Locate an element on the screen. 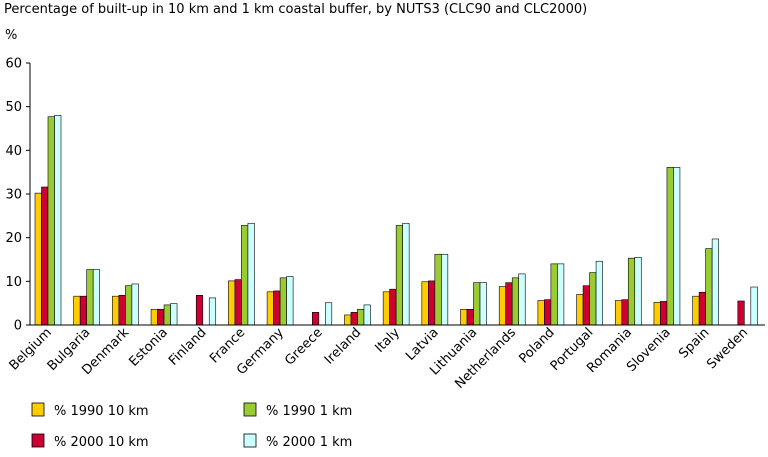 The width and height of the screenshot is (768, 457). bar-2000-10-km-lithuania is located at coordinates (470, 317).